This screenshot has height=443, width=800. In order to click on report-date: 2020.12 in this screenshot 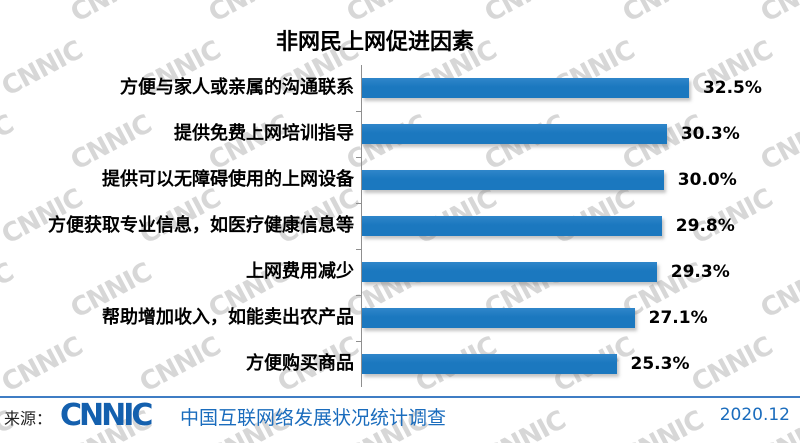, I will do `click(754, 415)`.